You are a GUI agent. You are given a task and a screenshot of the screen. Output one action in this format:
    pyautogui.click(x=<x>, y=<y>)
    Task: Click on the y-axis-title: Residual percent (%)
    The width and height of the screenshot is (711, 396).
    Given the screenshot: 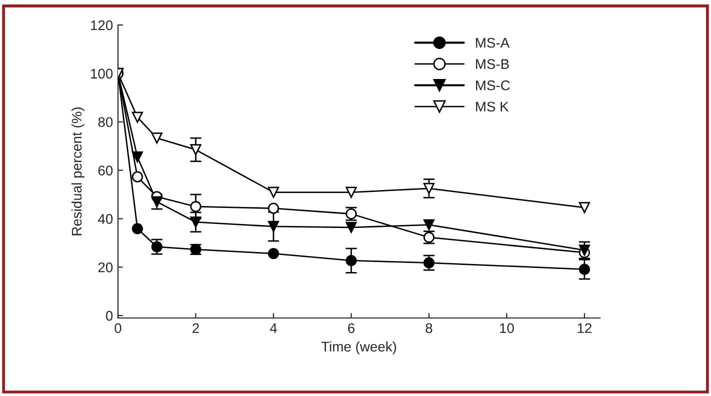 What is the action you would take?
    pyautogui.click(x=77, y=172)
    